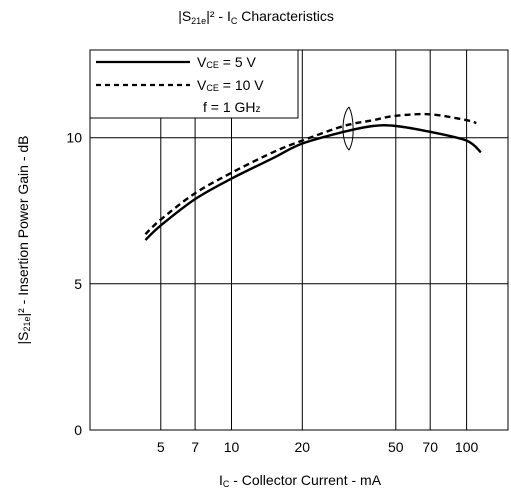 This screenshot has width=511, height=500. What do you see at coordinates (226, 62) in the screenshot?
I see `legend-label-vce-5v: VCE = 5 V` at bounding box center [226, 62].